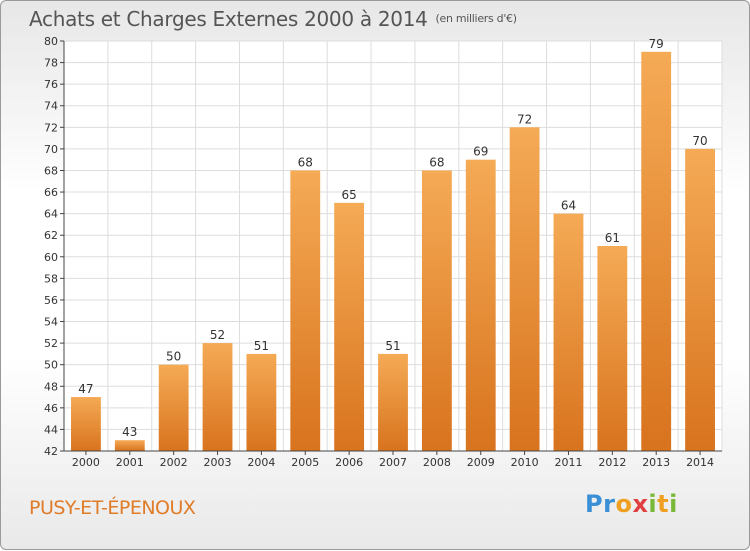 Image resolution: width=750 pixels, height=551 pixels. Describe the element at coordinates (700, 462) in the screenshot. I see `x-tick-label: 2014` at that location.